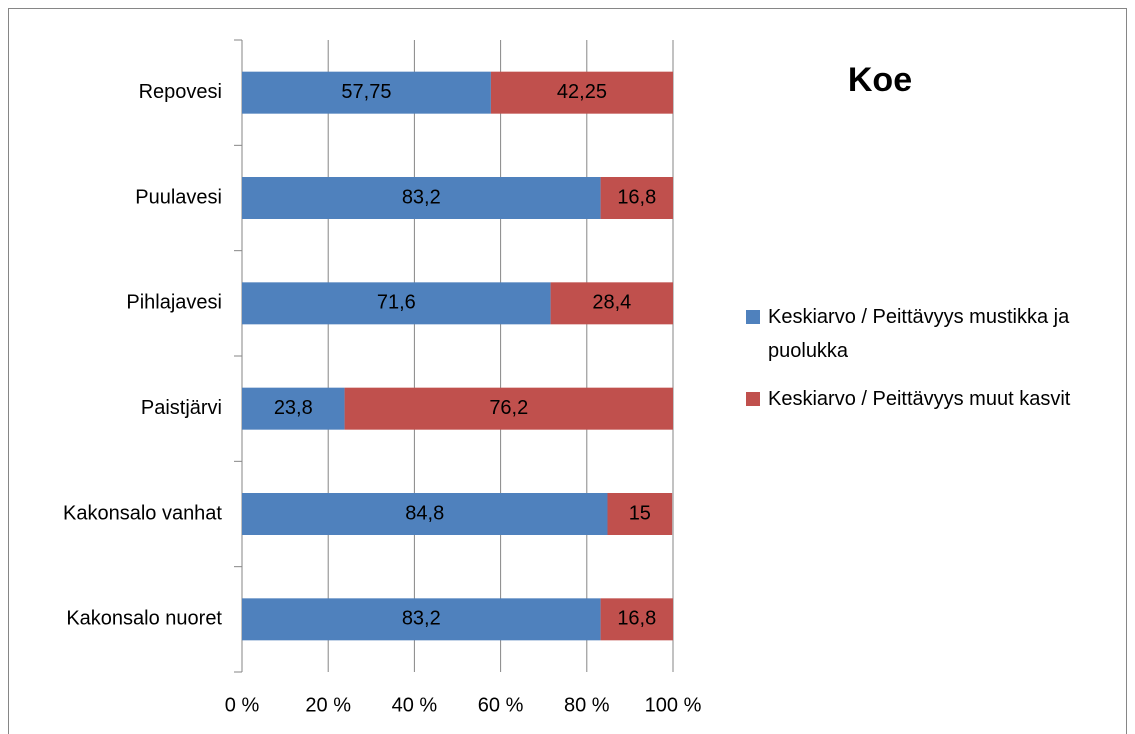 This screenshot has height=734, width=1135. What do you see at coordinates (673, 705) in the screenshot?
I see `x-tick-label: 100 %` at bounding box center [673, 705].